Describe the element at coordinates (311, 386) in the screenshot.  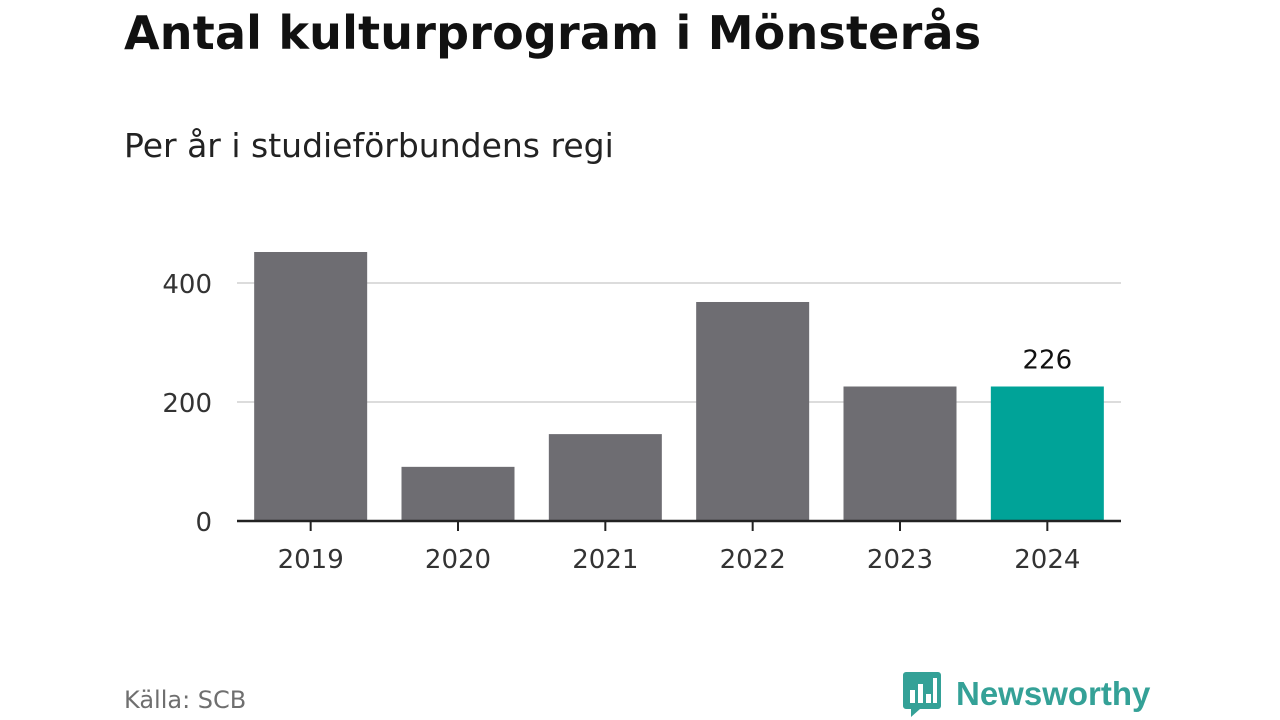
I see `bar-2019` at that location.